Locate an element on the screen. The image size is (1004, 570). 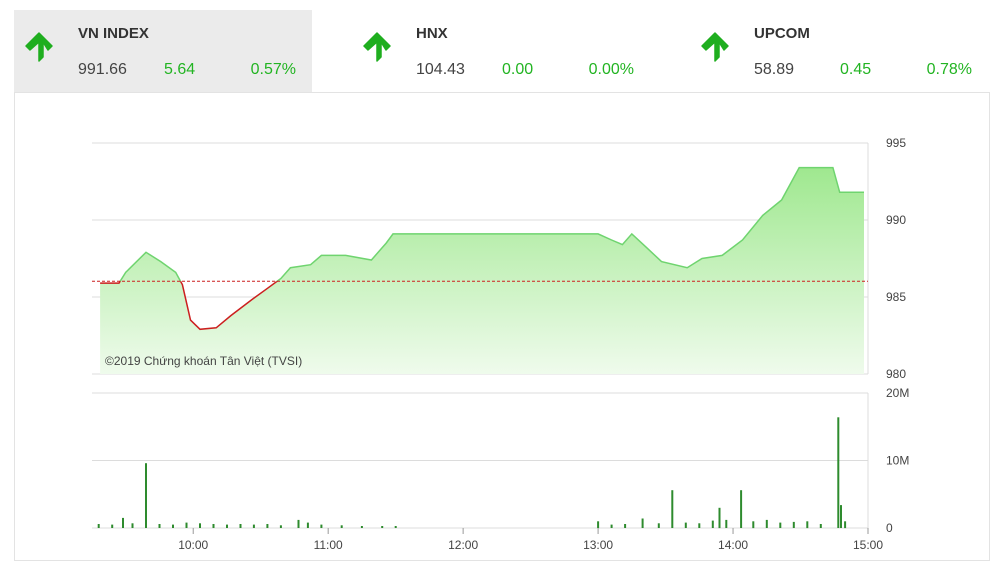
x-tick-label: 12:00 is located at coordinates (463, 545).